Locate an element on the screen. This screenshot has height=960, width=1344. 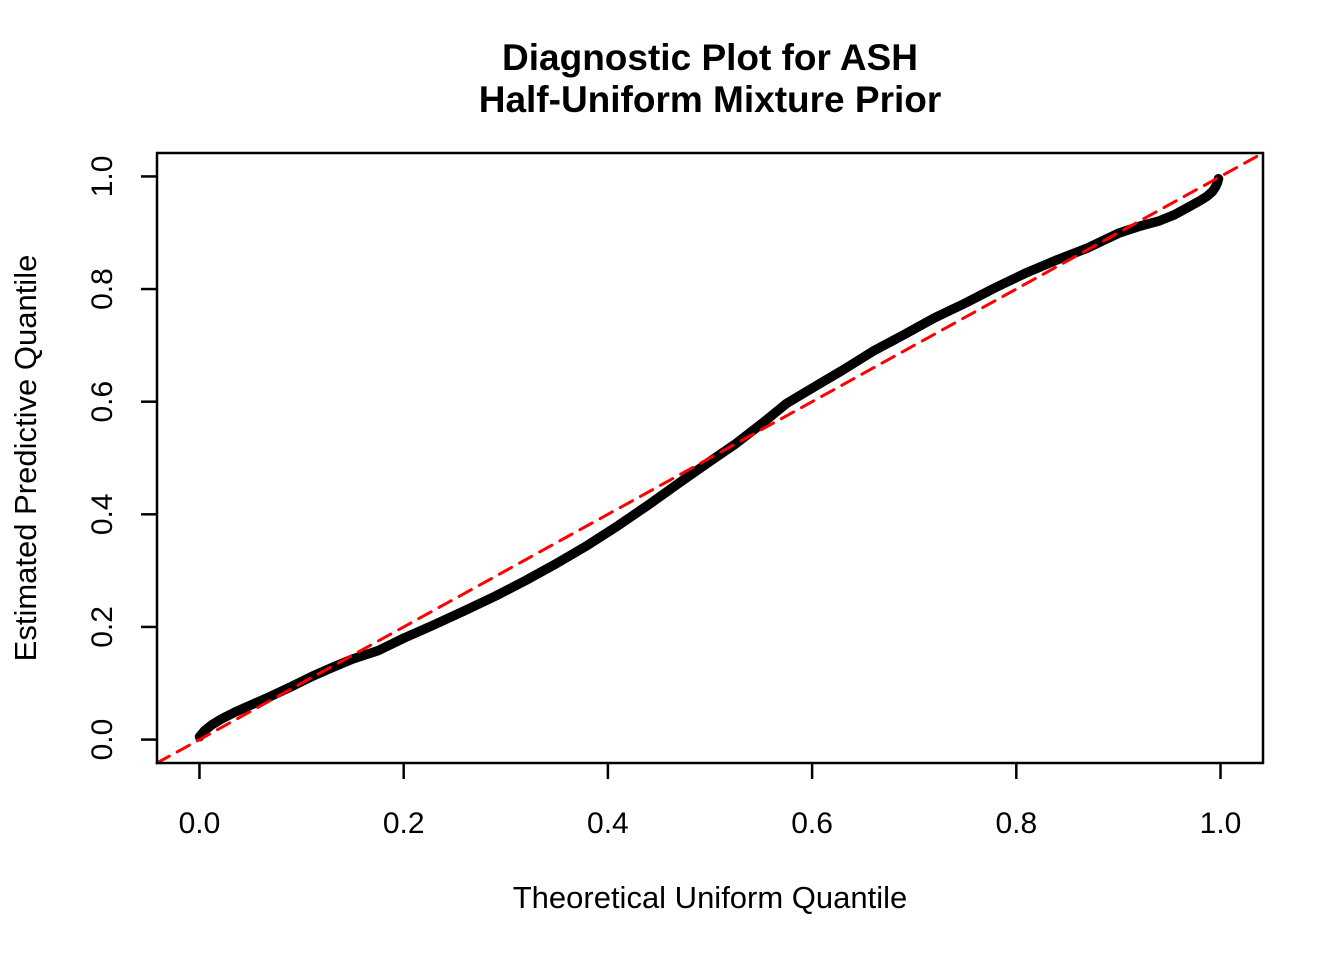
x-tick-label: 0.4 is located at coordinates (608, 823).